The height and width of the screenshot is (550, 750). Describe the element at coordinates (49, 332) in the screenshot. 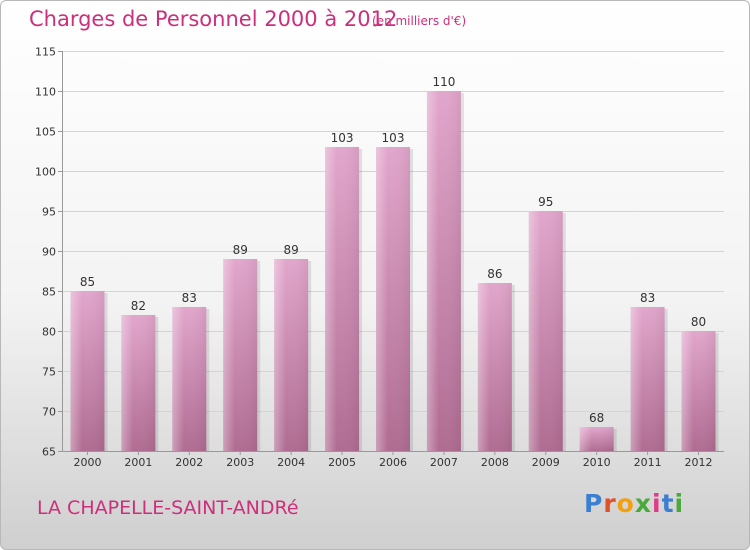

I see `y-tick-label: 80` at that location.